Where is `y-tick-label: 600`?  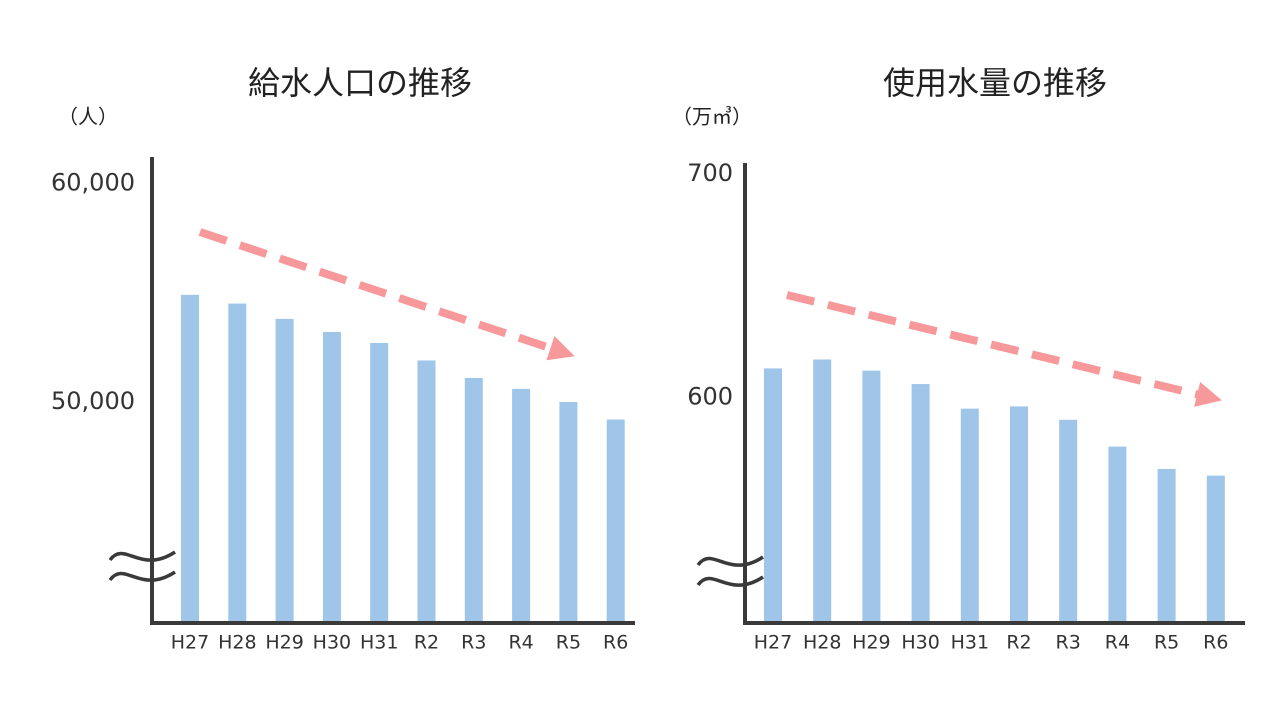 y-tick-label: 600 is located at coordinates (710, 396).